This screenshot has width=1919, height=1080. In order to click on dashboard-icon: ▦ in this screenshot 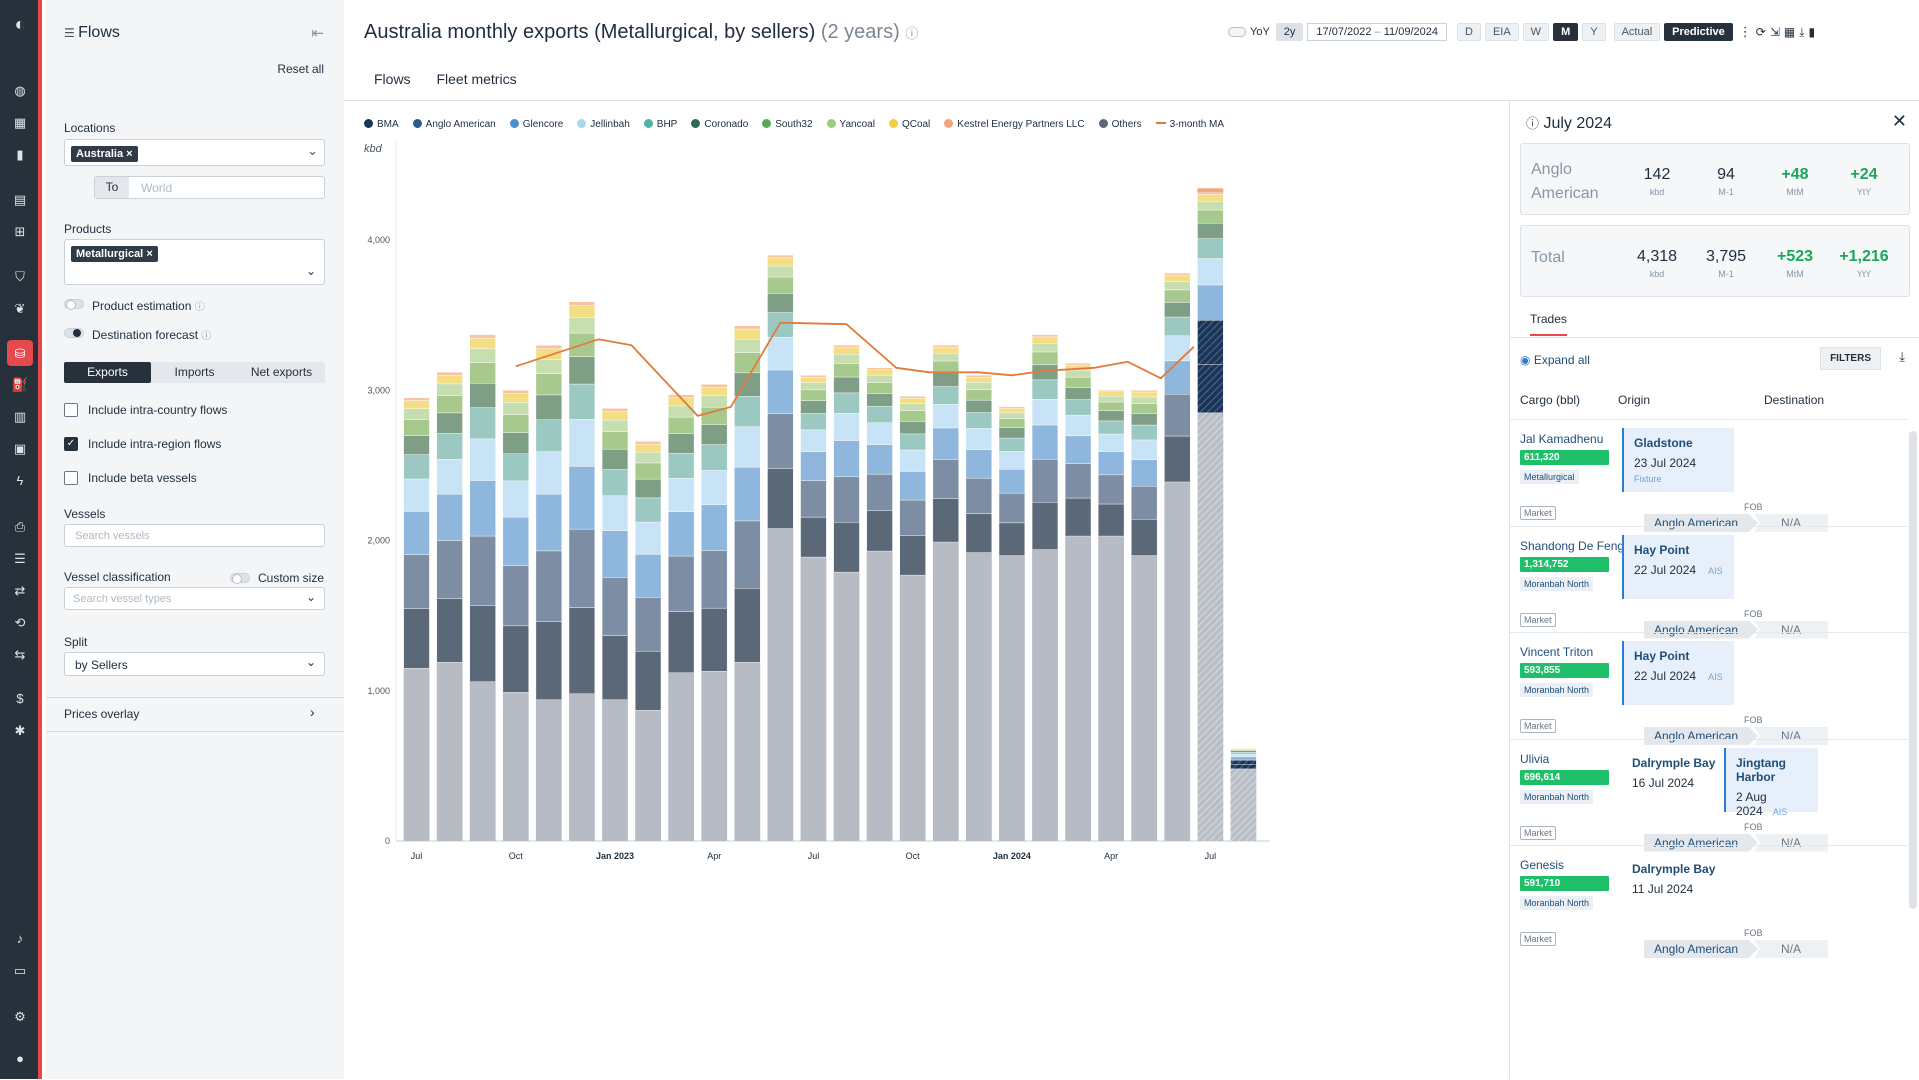, I will do `click(20, 122)`.